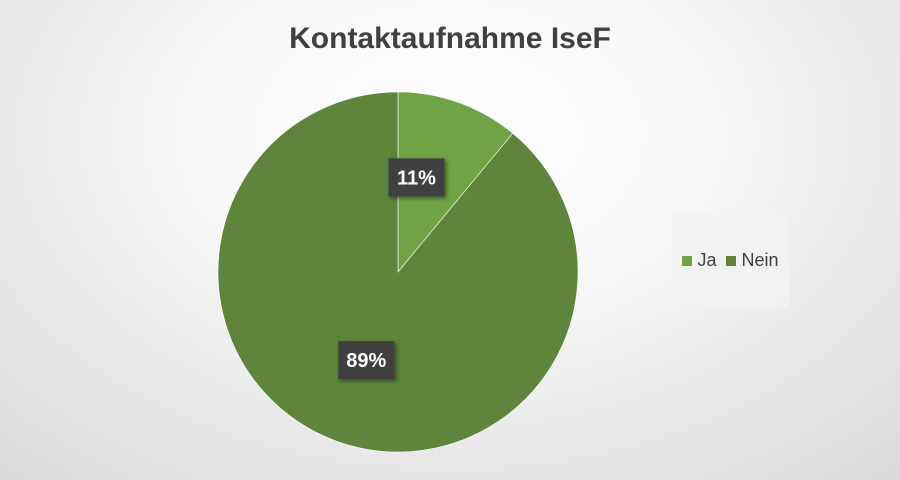 This screenshot has height=480, width=900. I want to click on pie-slice-ja, so click(455, 182).